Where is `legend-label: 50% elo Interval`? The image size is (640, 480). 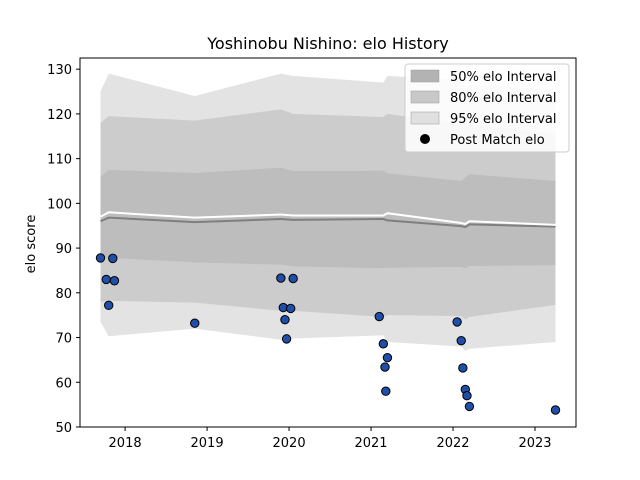
legend-label: 50% elo Interval is located at coordinates (503, 77).